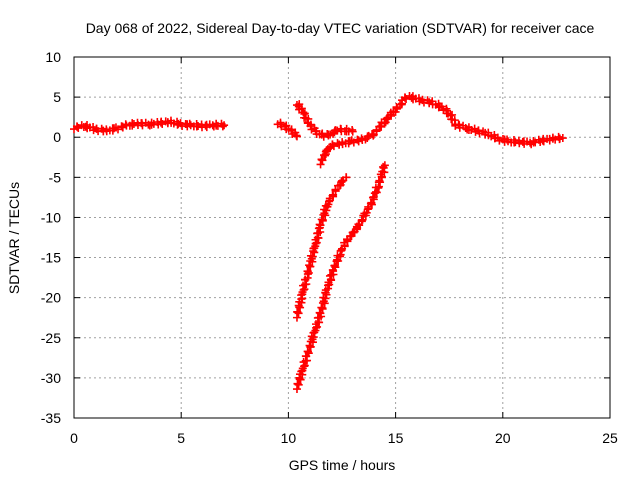  Describe the element at coordinates (57, 137) in the screenshot. I see `y-tick-label: 0` at that location.